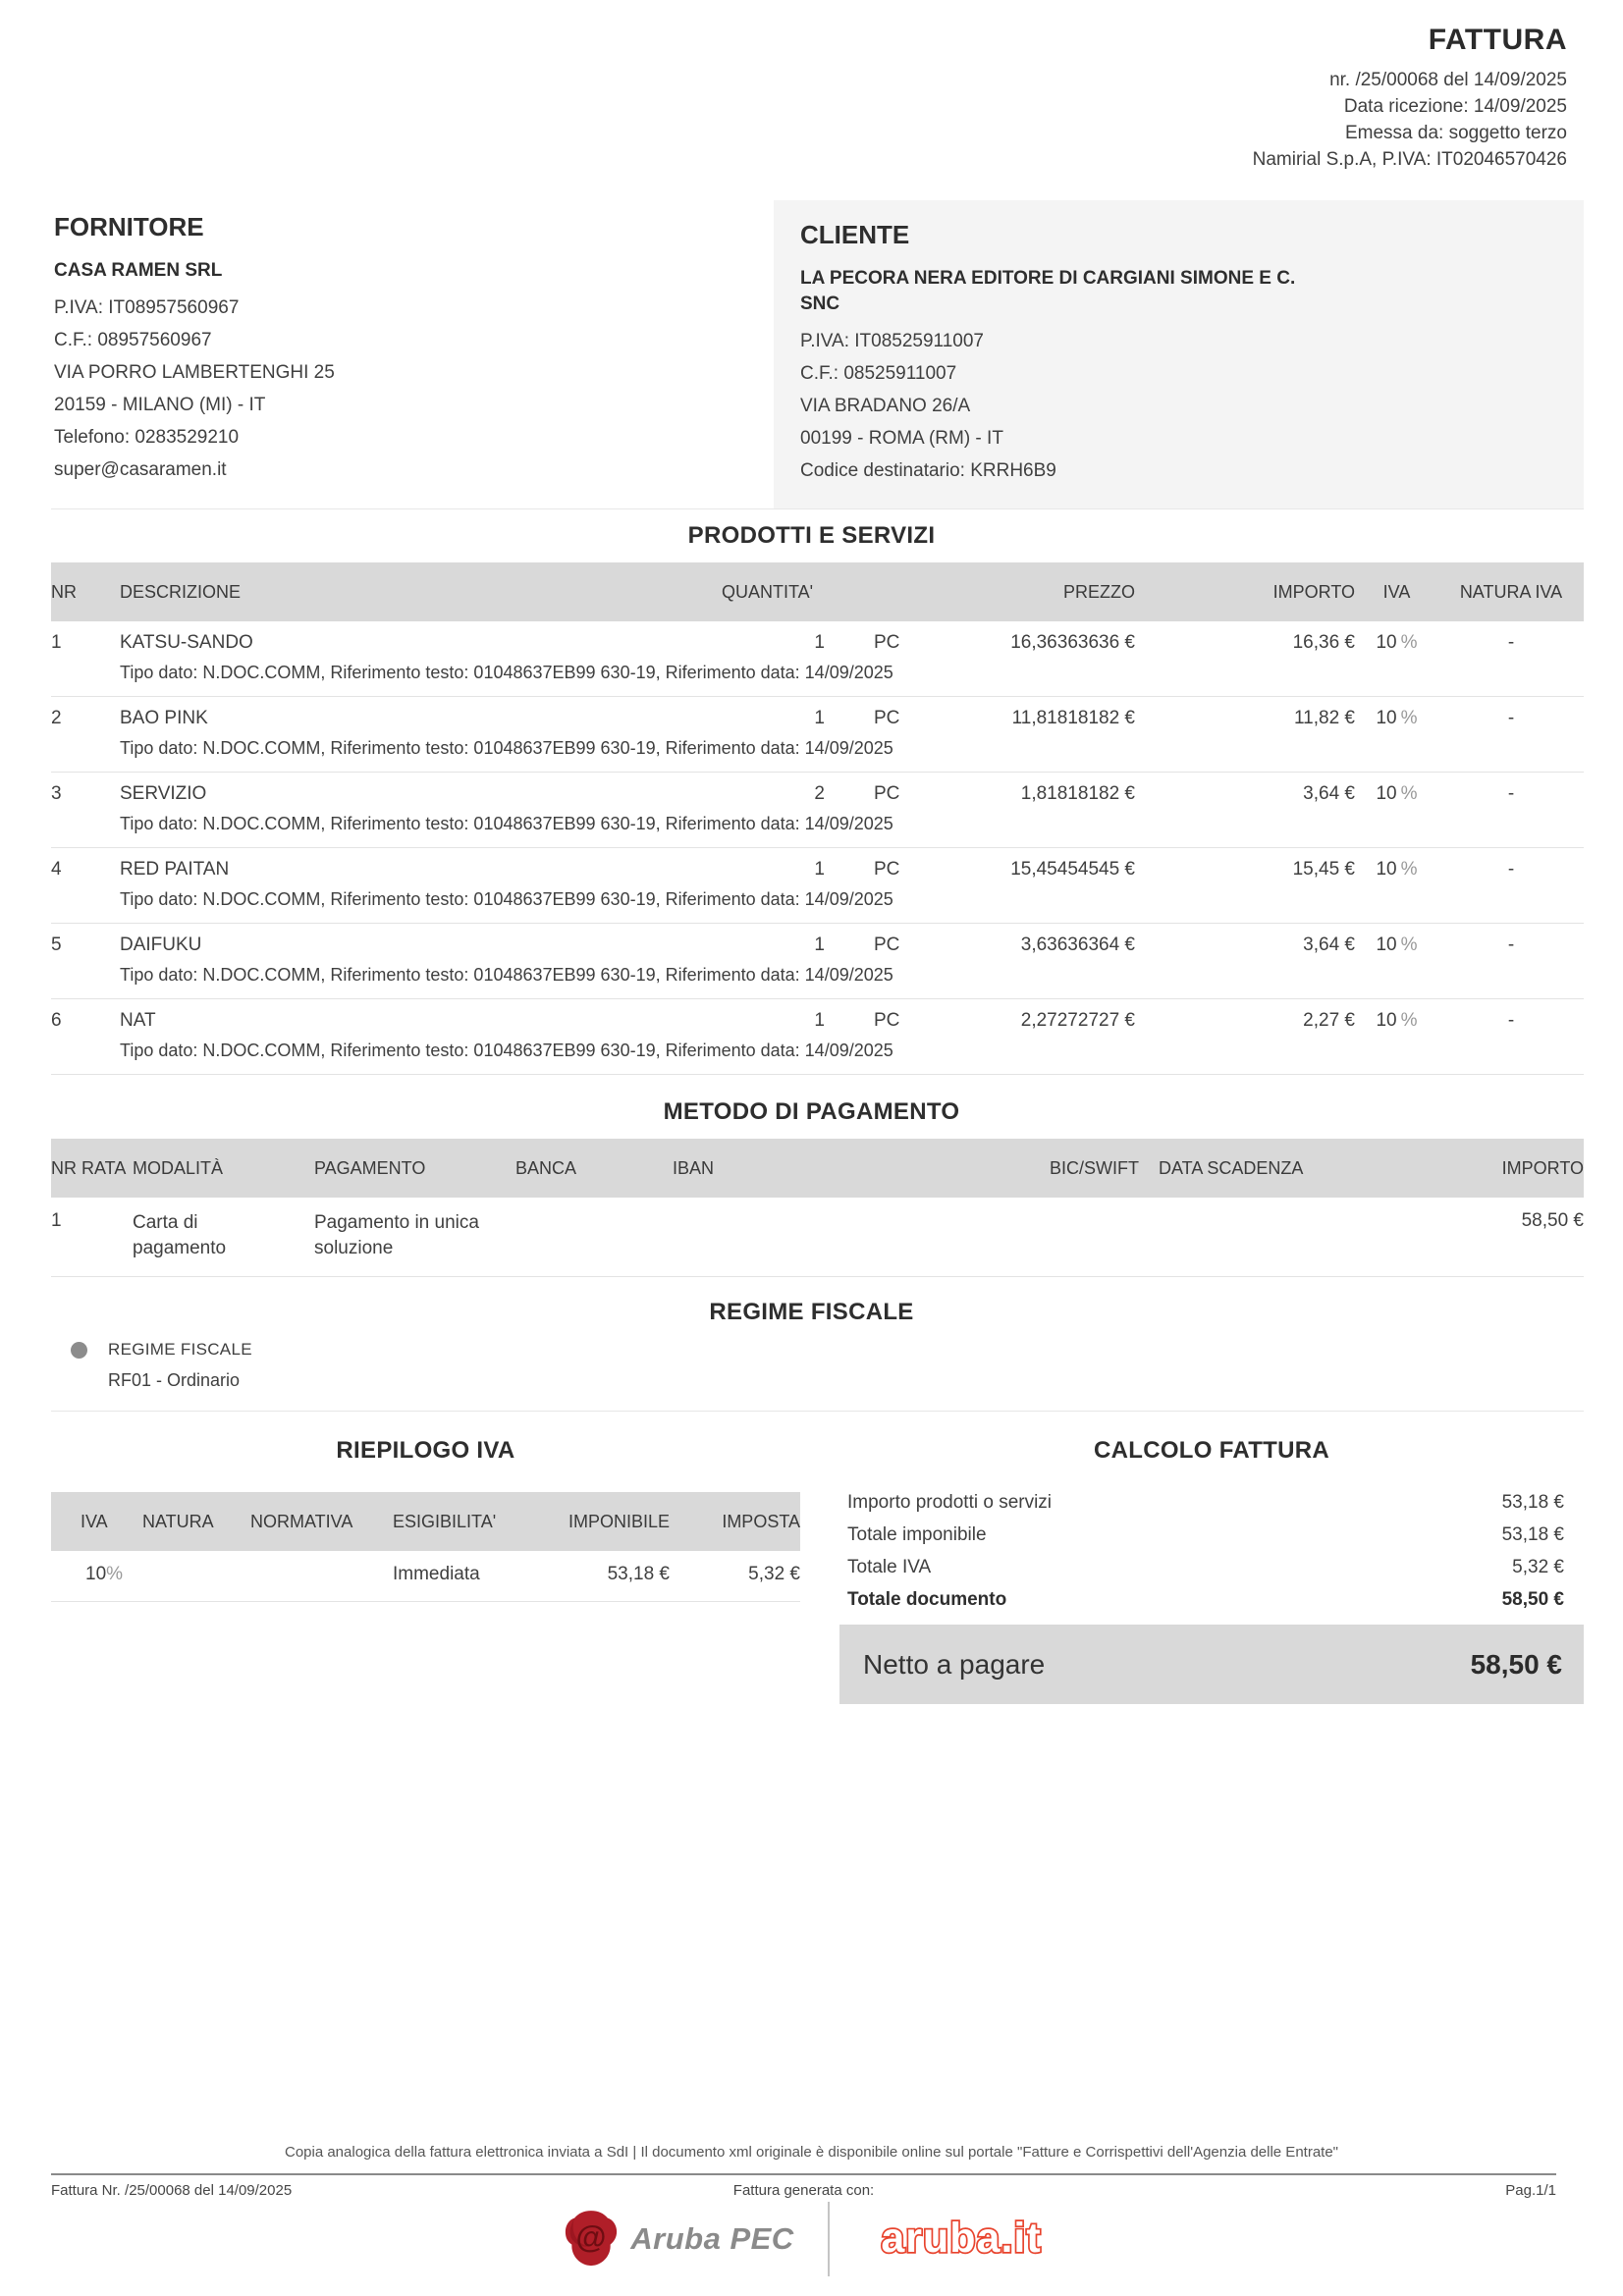  What do you see at coordinates (56, 944) in the screenshot?
I see `row-nr: 5` at bounding box center [56, 944].